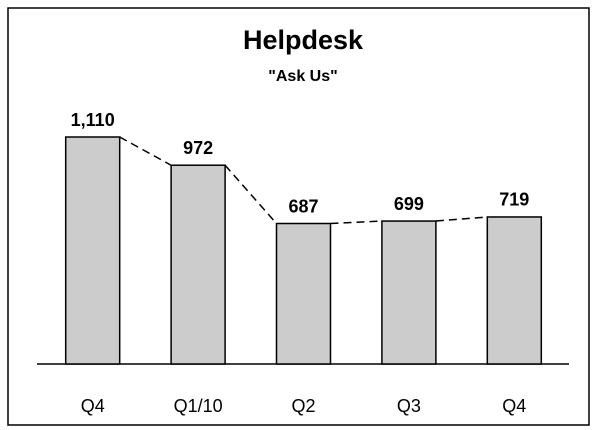  Describe the element at coordinates (302, 76) in the screenshot. I see `chart-subtitle: "Ask Us"` at that location.